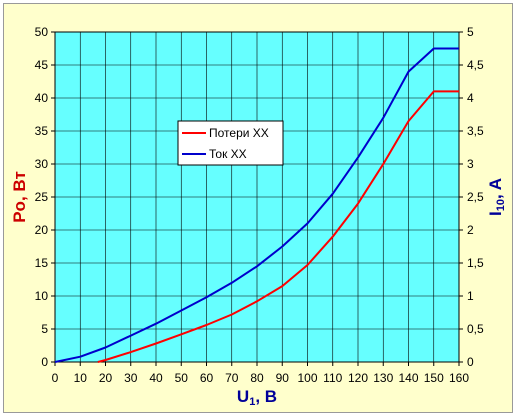  I want to click on legend-box, so click(230, 143).